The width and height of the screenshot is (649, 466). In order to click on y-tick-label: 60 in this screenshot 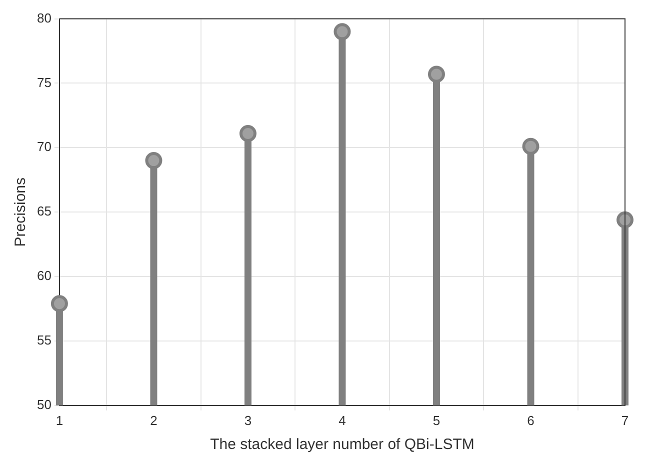, I will do `click(44, 276)`.